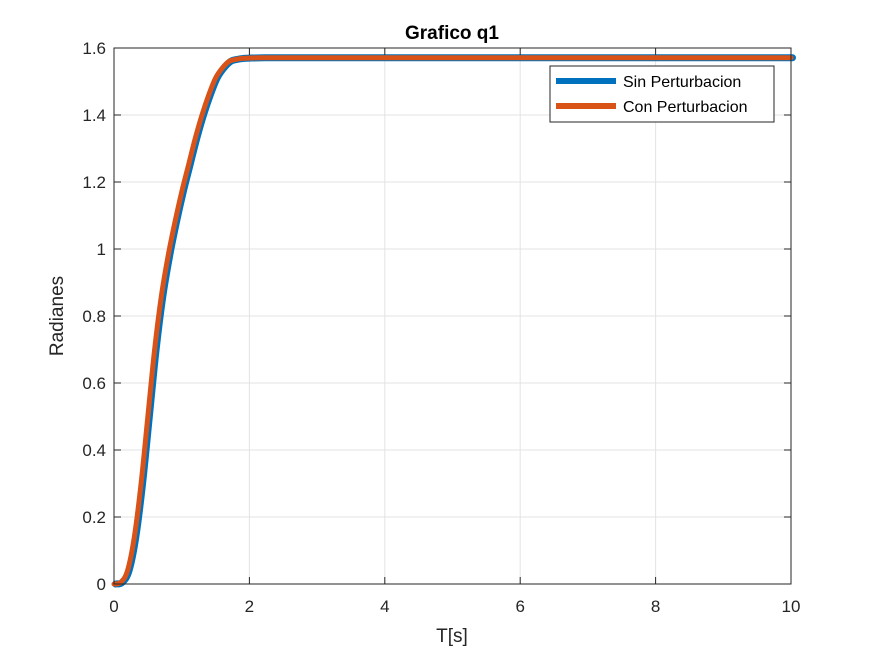  What do you see at coordinates (519, 606) in the screenshot?
I see `x-tick-label: 6` at bounding box center [519, 606].